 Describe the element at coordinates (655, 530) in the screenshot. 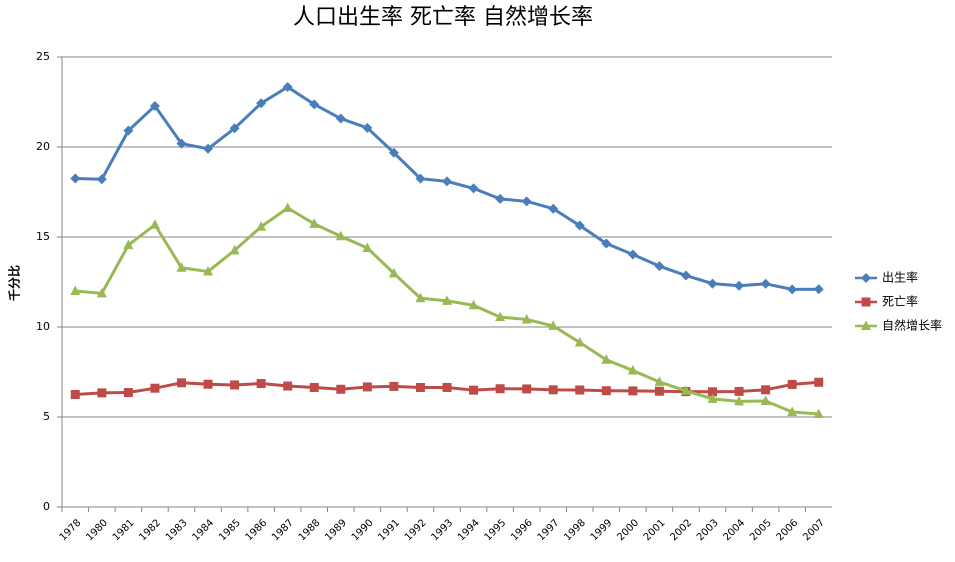

I see `x-tick-label: 2001` at that location.